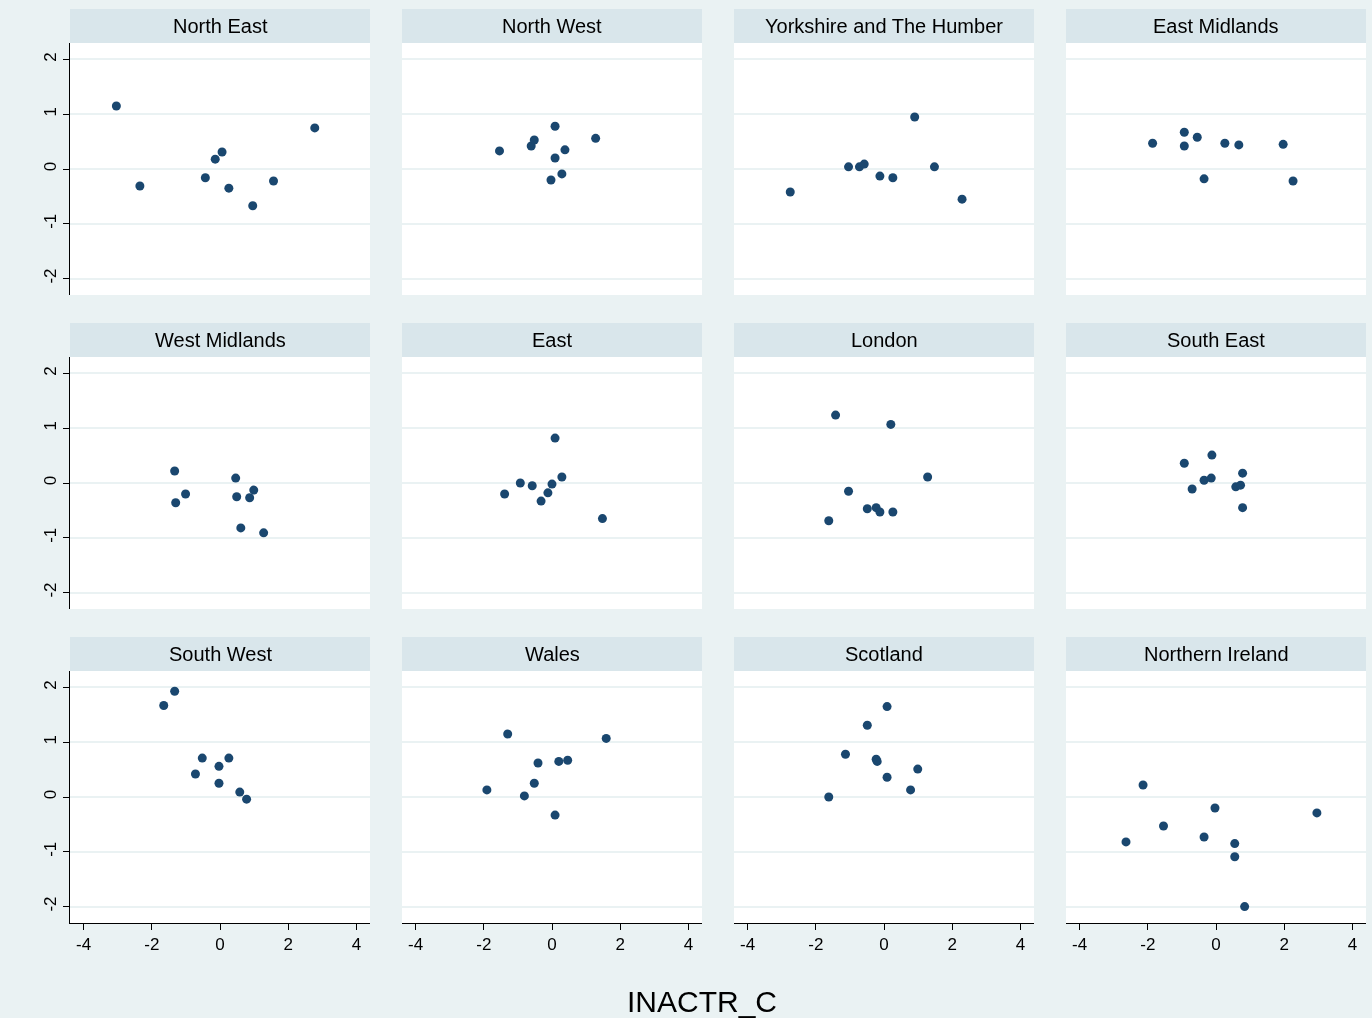 The width and height of the screenshot is (1372, 1018). I want to click on chart-title: Northern Ireland, so click(1216, 654).